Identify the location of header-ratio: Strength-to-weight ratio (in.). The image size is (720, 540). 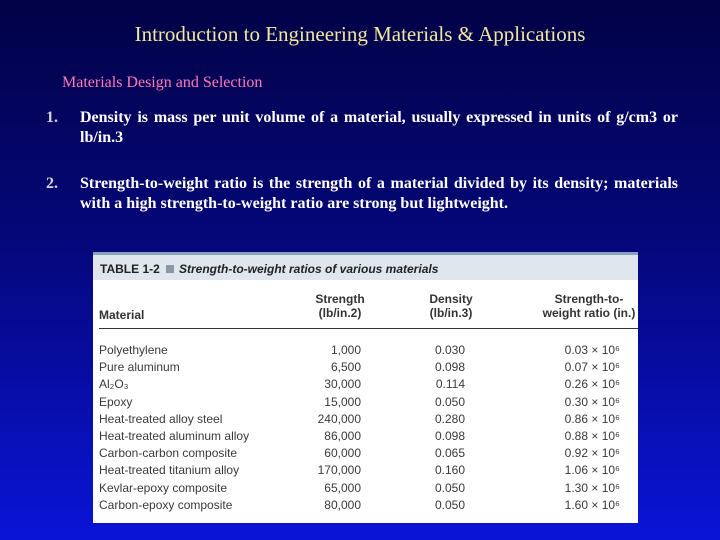
(589, 306).